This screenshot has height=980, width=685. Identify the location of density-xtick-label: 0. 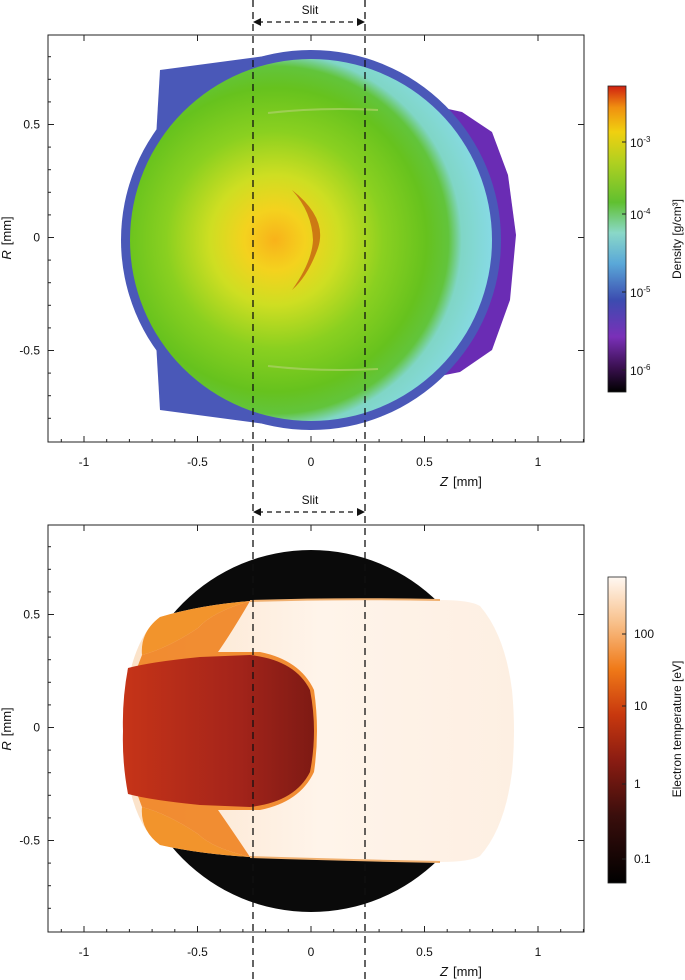
(311, 462).